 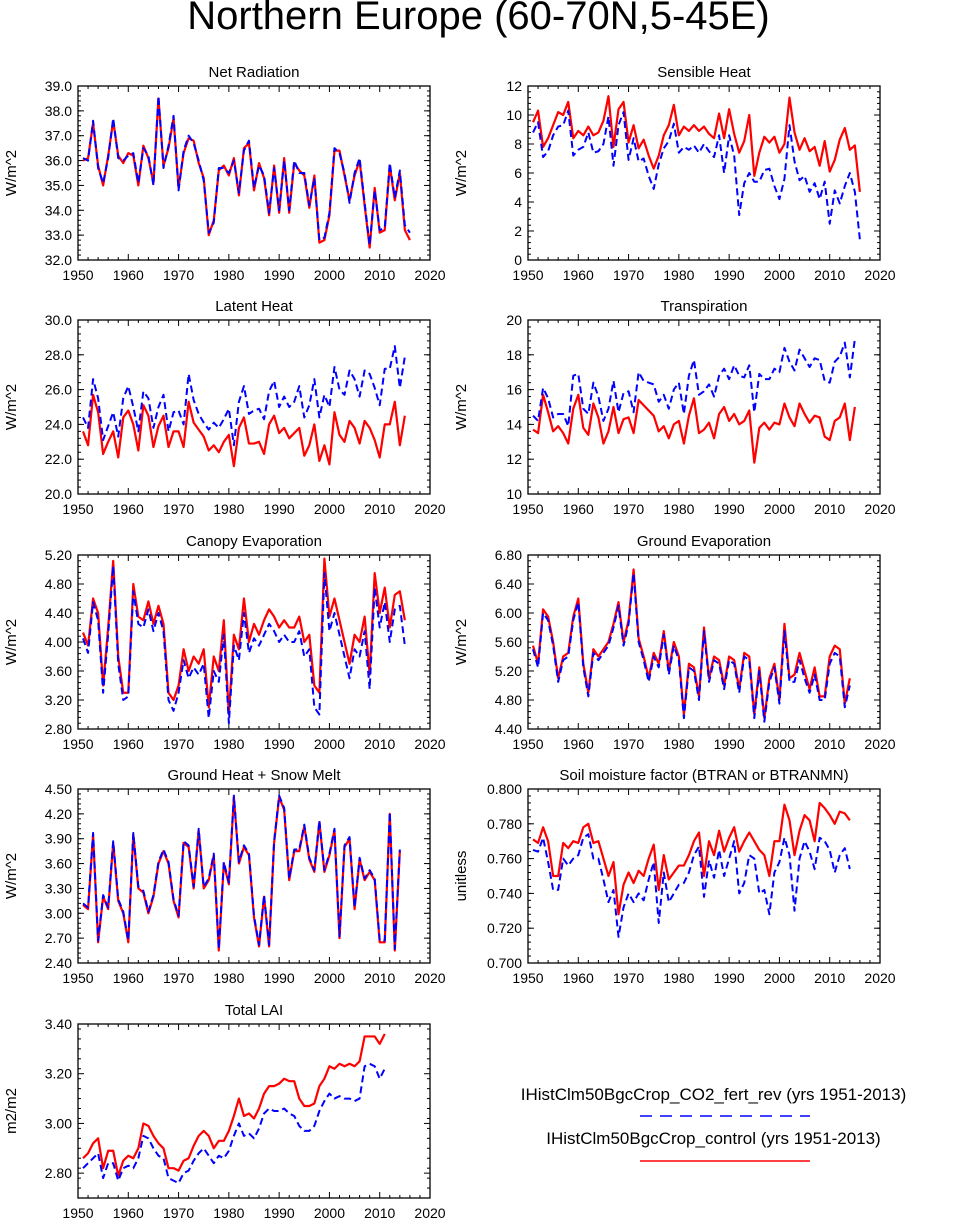 What do you see at coordinates (514, 86) in the screenshot?
I see `y-tick-label: 12` at bounding box center [514, 86].